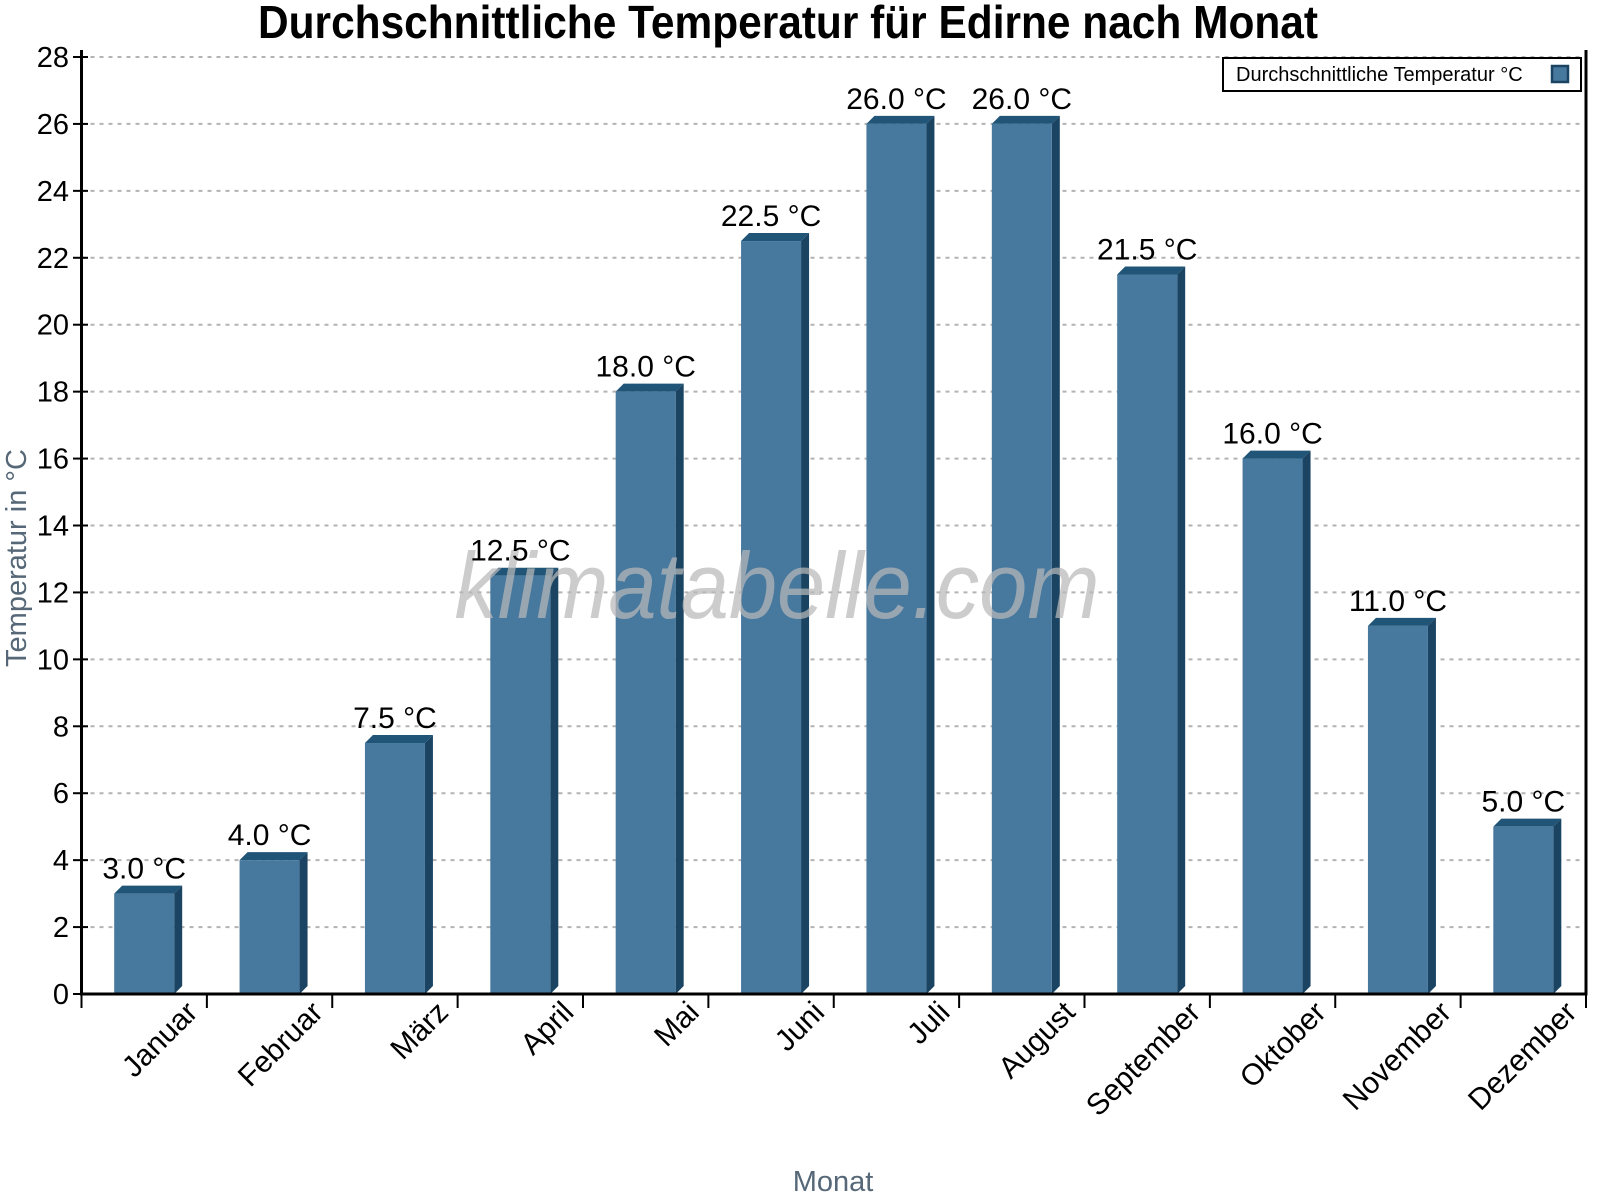  What do you see at coordinates (270, 835) in the screenshot?
I see `bar-value-label: 4.0 °C` at bounding box center [270, 835].